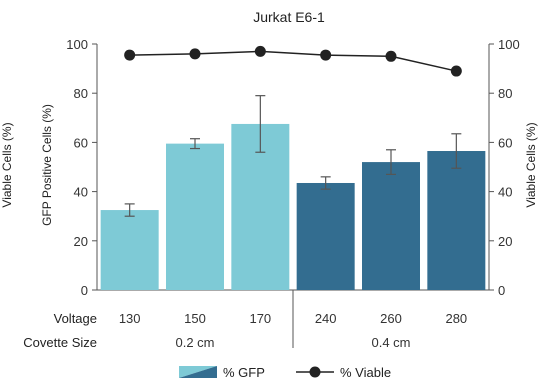 Image resolution: width=538 pixels, height=387 pixels. What do you see at coordinates (130, 318) in the screenshot?
I see `voltage-tick-label: 130` at bounding box center [130, 318].